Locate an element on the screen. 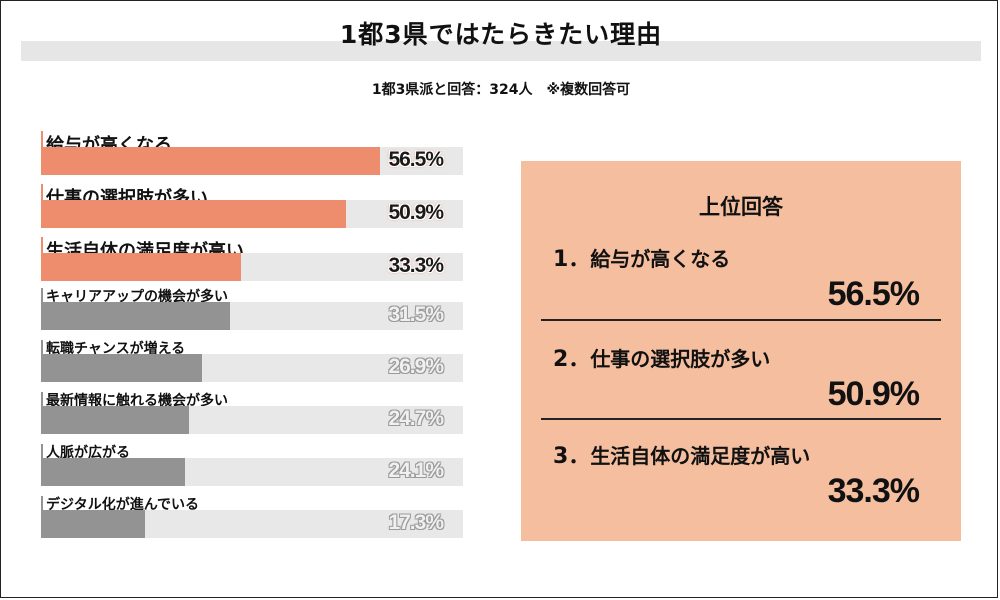  top-answer-label: 2．仕事の選択肢が多い is located at coordinates (661, 357).